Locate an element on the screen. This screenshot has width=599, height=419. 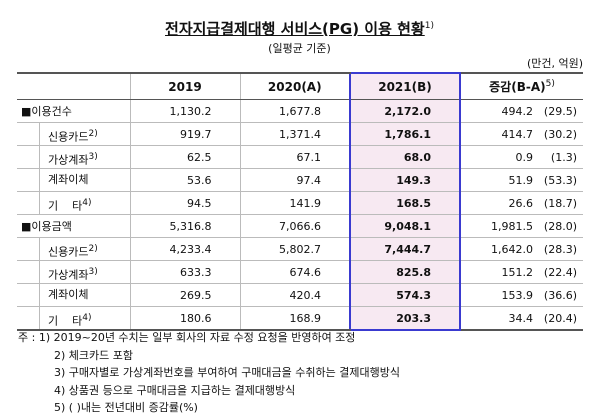
value-cell: 9,048.1 is located at coordinates (405, 226).